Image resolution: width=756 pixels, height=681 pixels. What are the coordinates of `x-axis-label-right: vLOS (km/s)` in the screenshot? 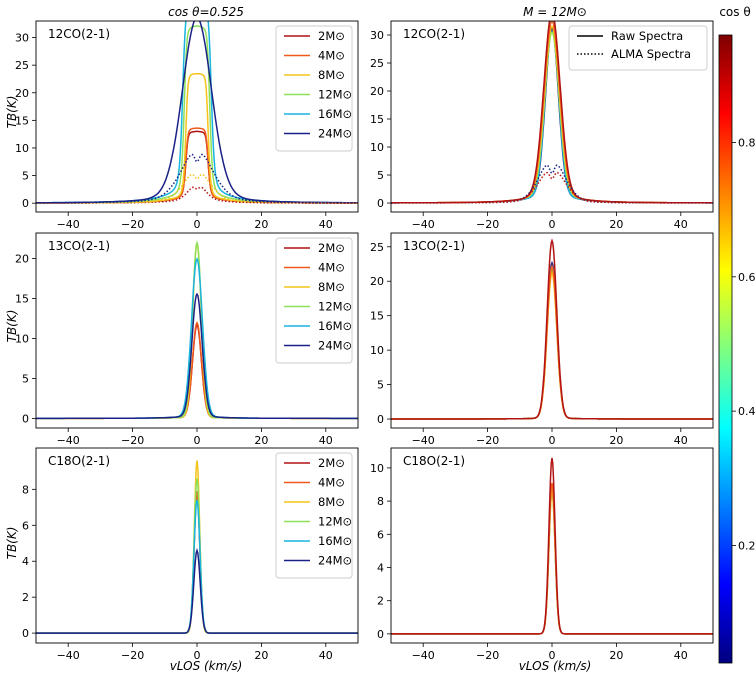 It's located at (555, 666).